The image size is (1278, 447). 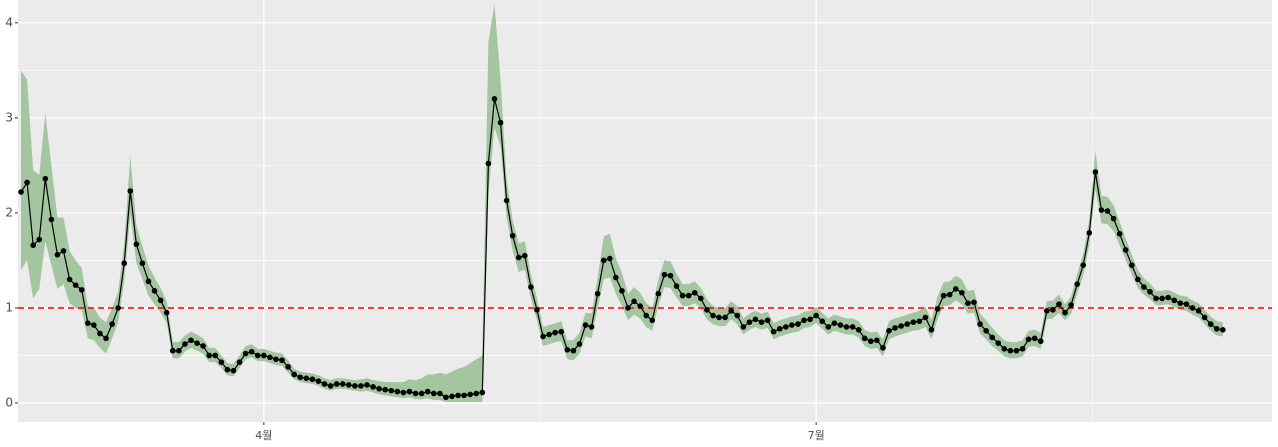 I want to click on y-tick-label: 1, so click(x=9, y=307).